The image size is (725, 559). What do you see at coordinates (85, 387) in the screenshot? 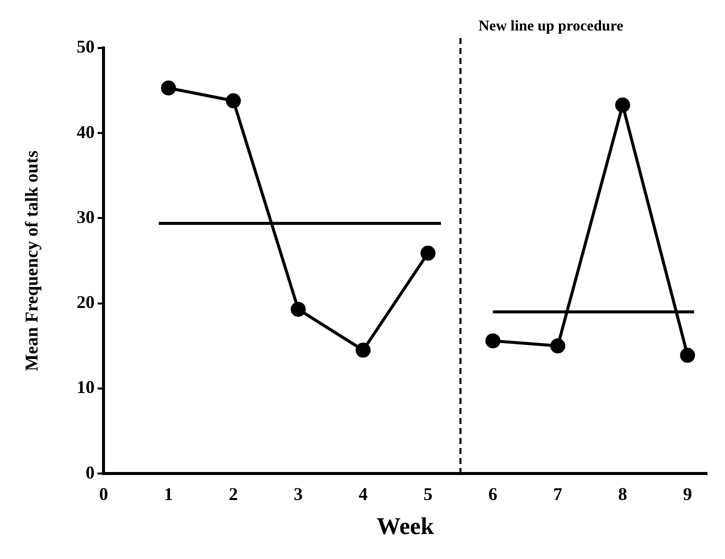
I see `y-tick-label: 10` at bounding box center [85, 387].